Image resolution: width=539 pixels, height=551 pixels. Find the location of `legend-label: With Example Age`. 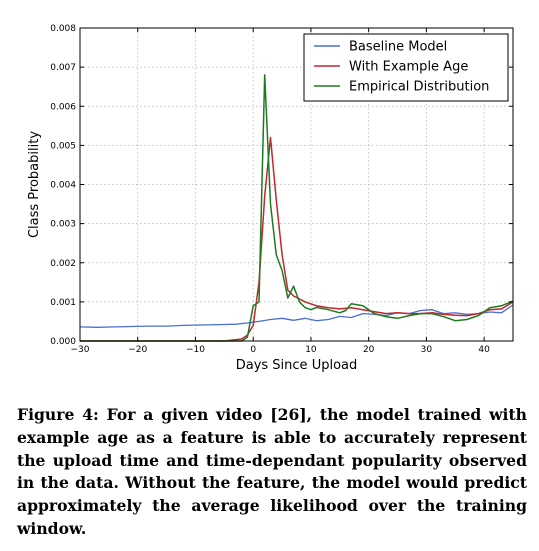

legend-label: With Example Age is located at coordinates (408, 67).